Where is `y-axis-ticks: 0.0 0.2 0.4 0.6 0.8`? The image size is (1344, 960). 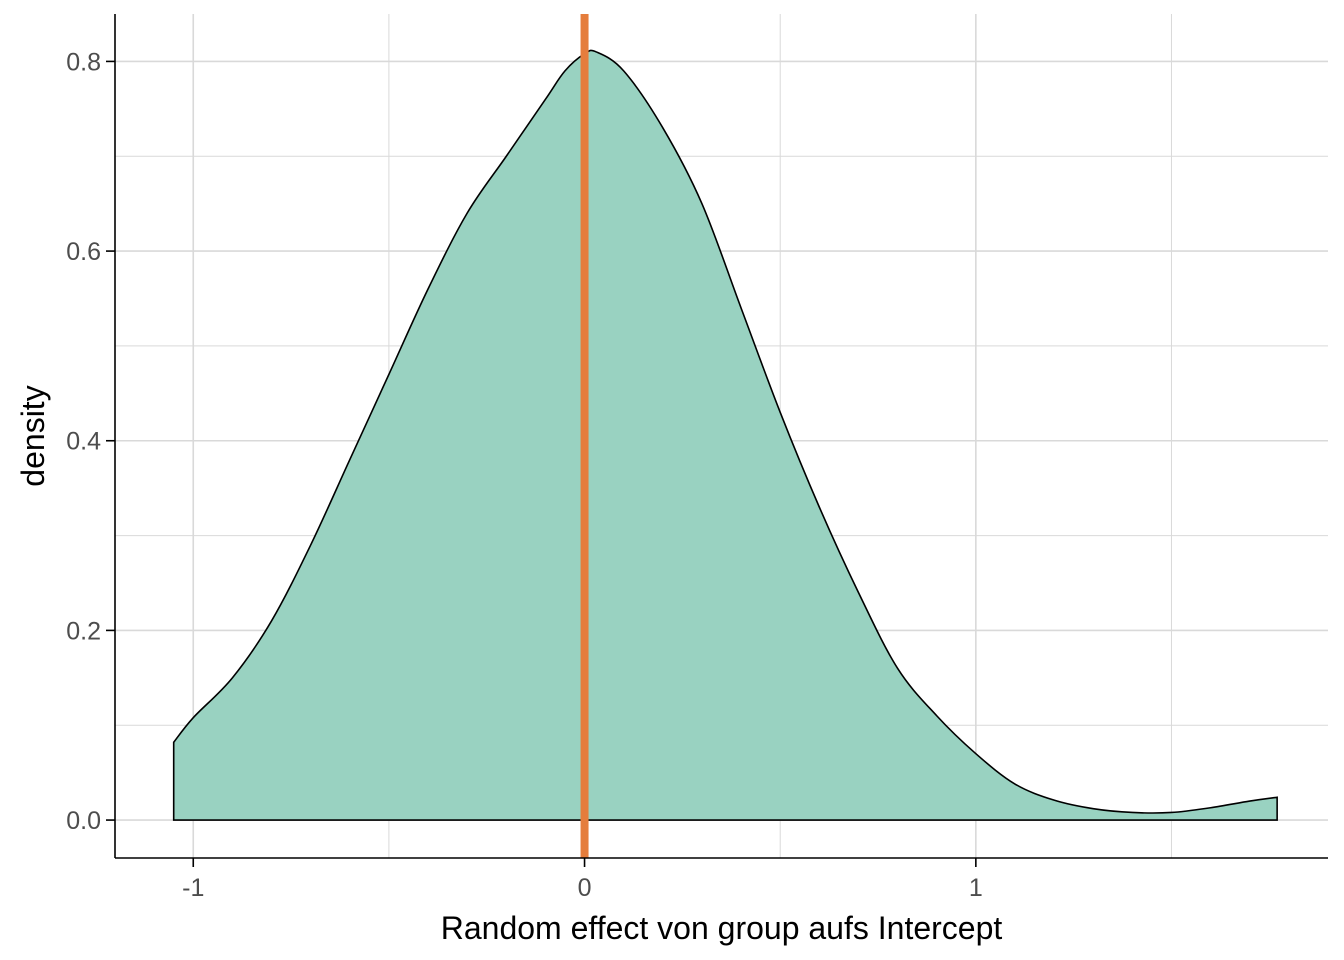
y-axis-ticks: 0.0 0.2 0.4 0.6 0.8 is located at coordinates (90, 441).